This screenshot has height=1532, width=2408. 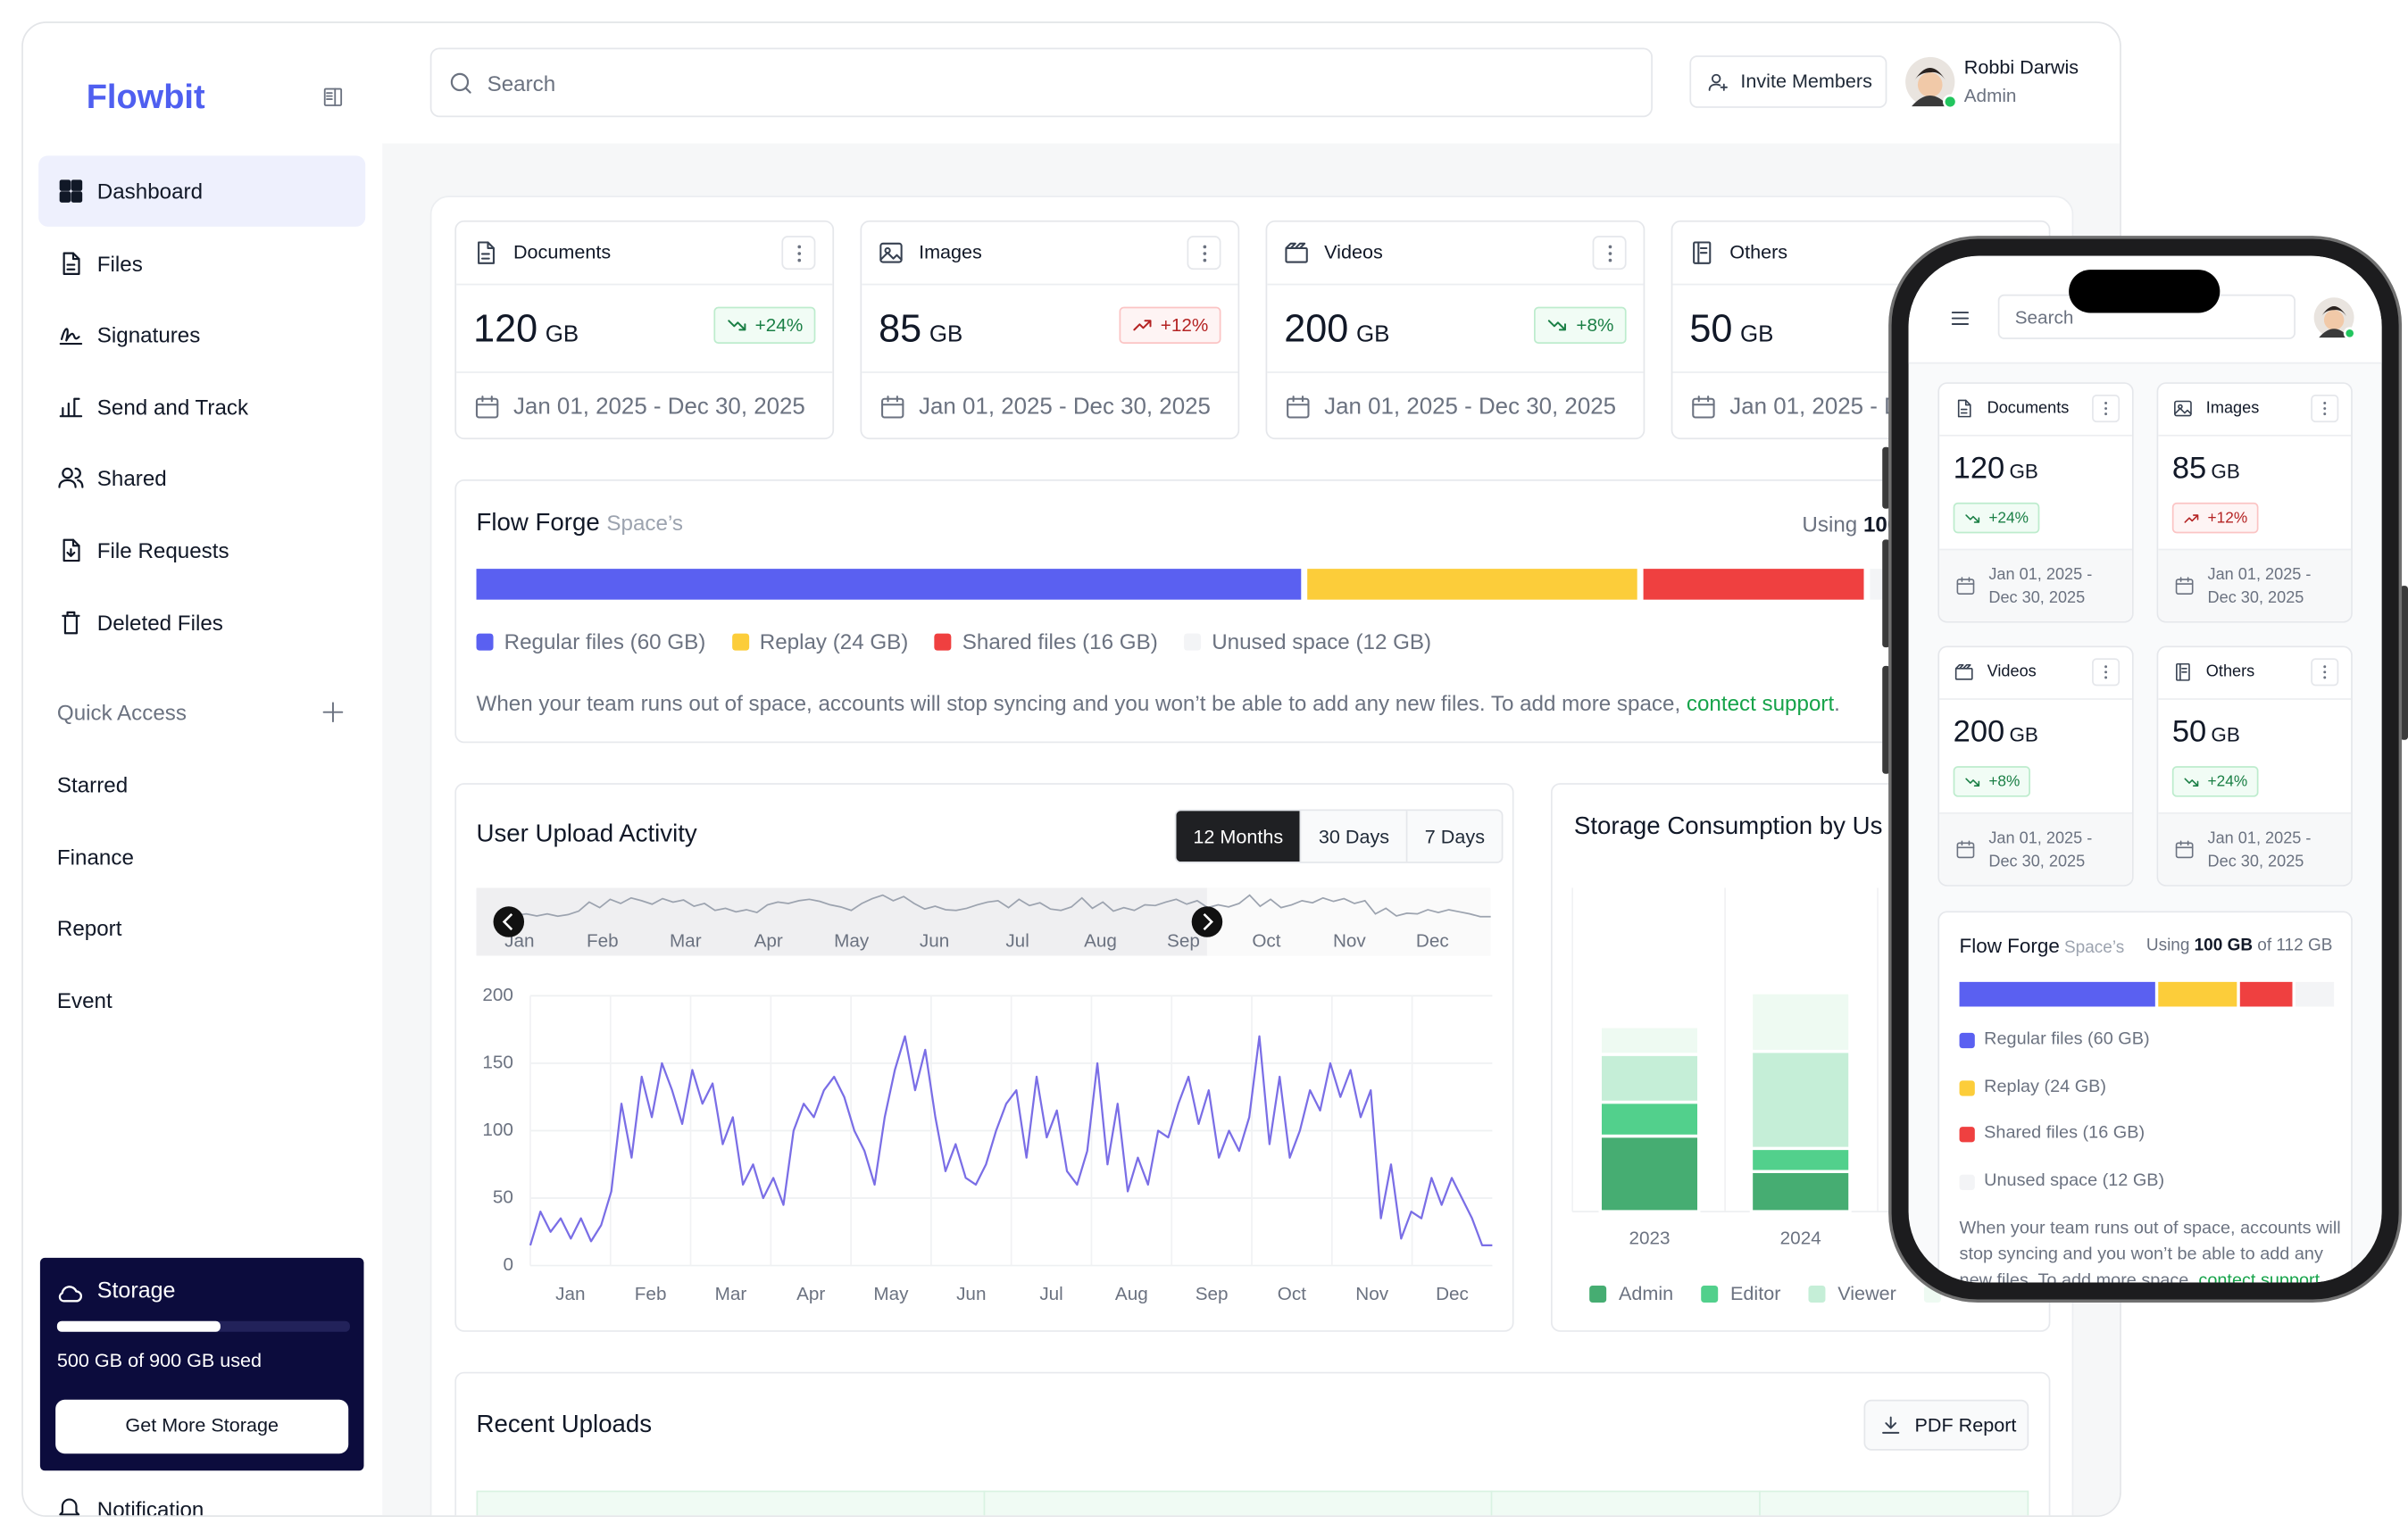 I want to click on nav-label: File Requests, so click(x=163, y=550).